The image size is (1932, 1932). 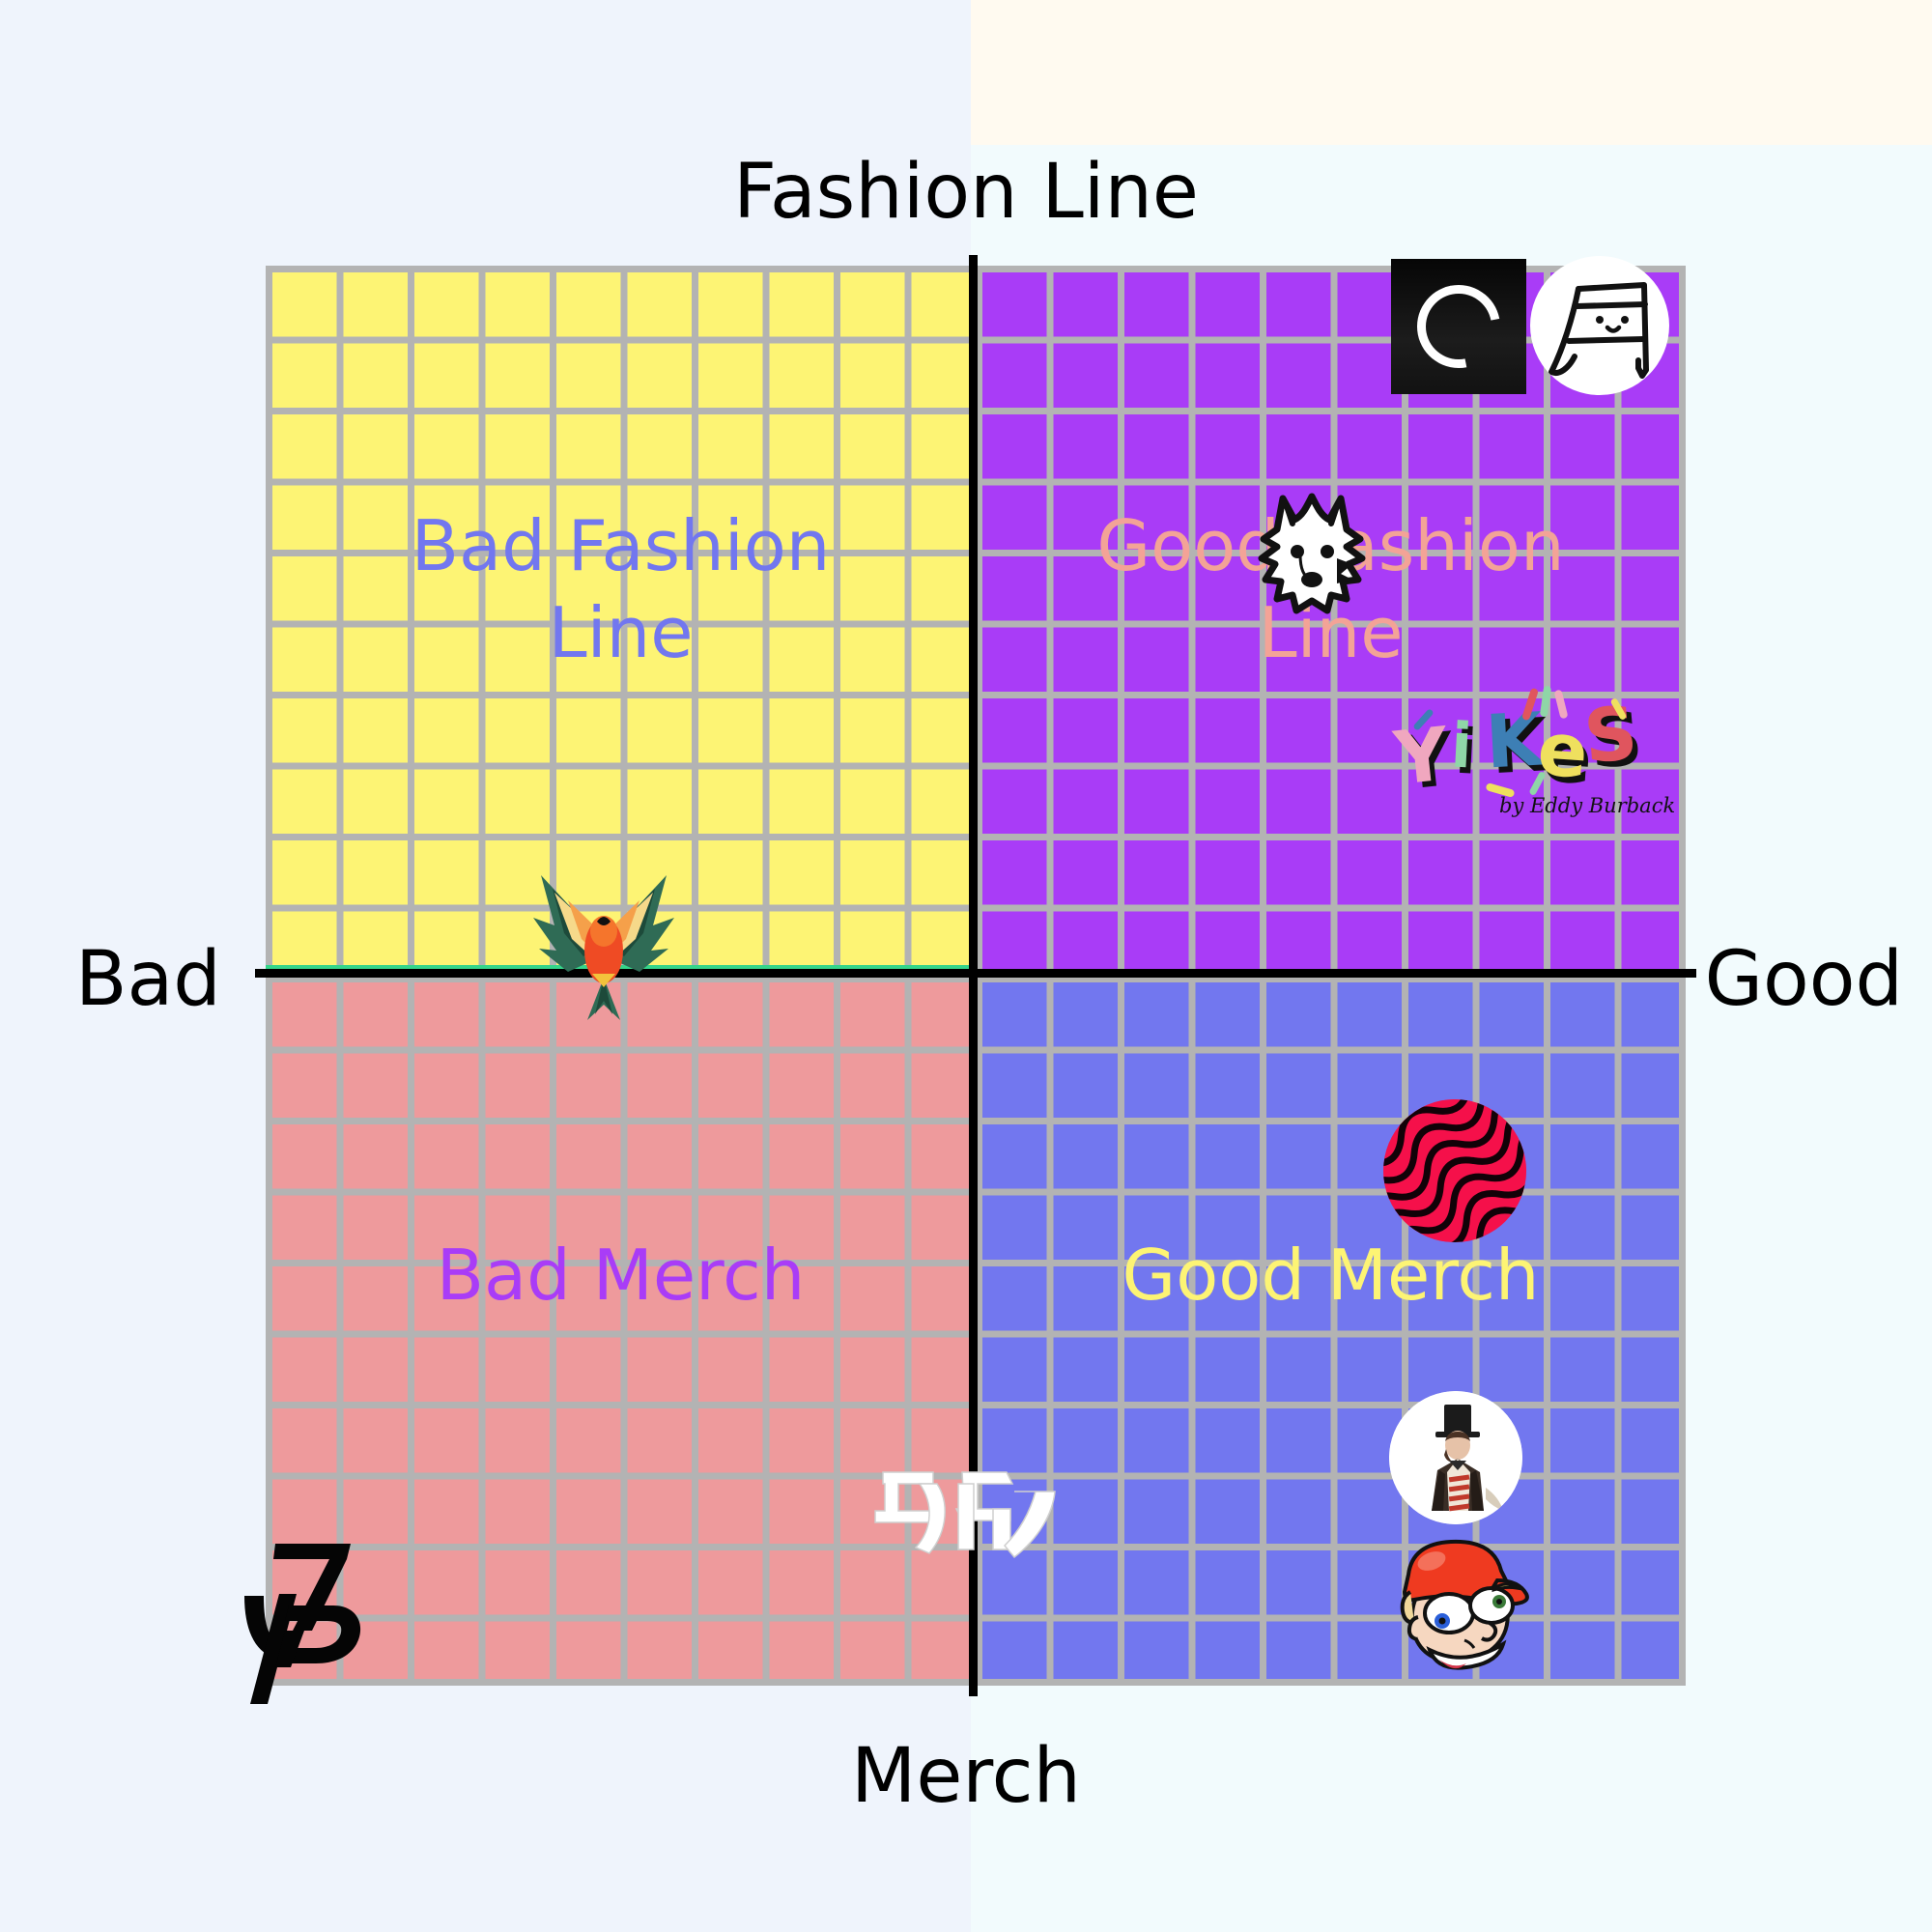 I want to click on white-wolf-head-icon, so click(x=1311, y=558).